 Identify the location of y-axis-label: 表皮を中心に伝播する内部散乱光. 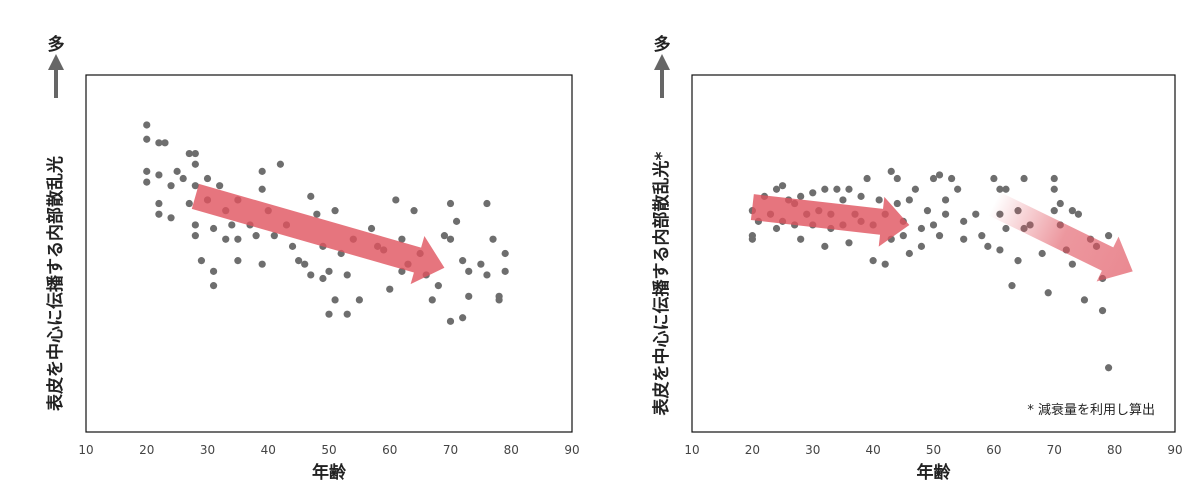
(55, 283).